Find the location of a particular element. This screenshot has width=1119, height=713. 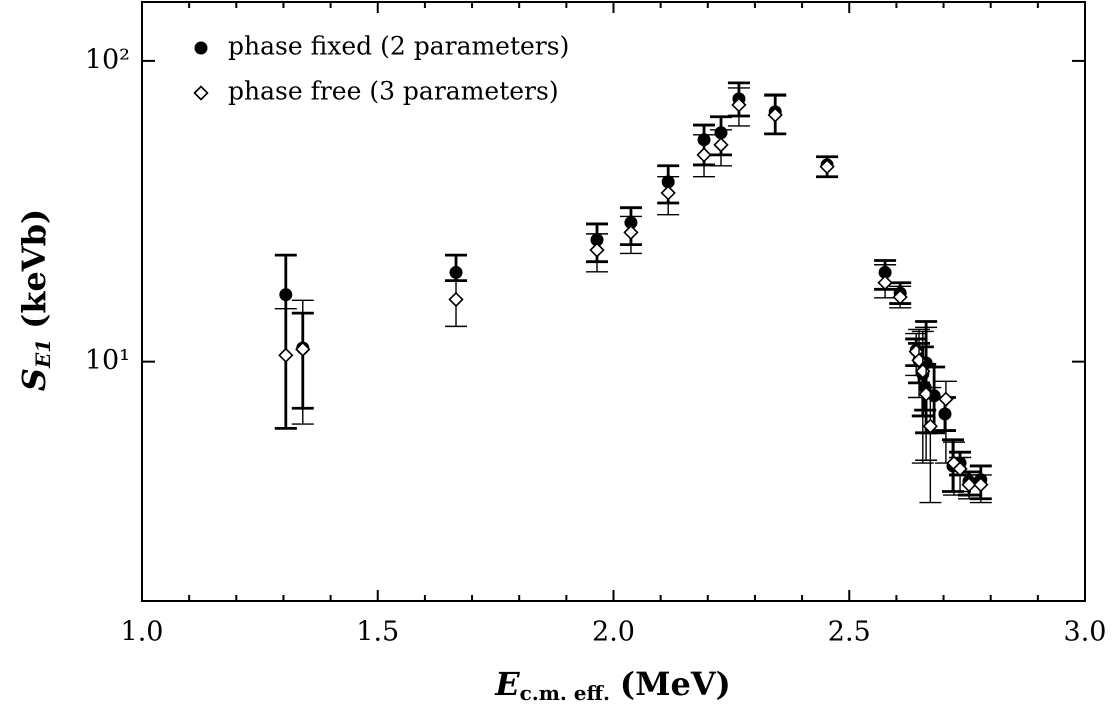

y-label-subscript: E1 is located at coordinates (43, 354).